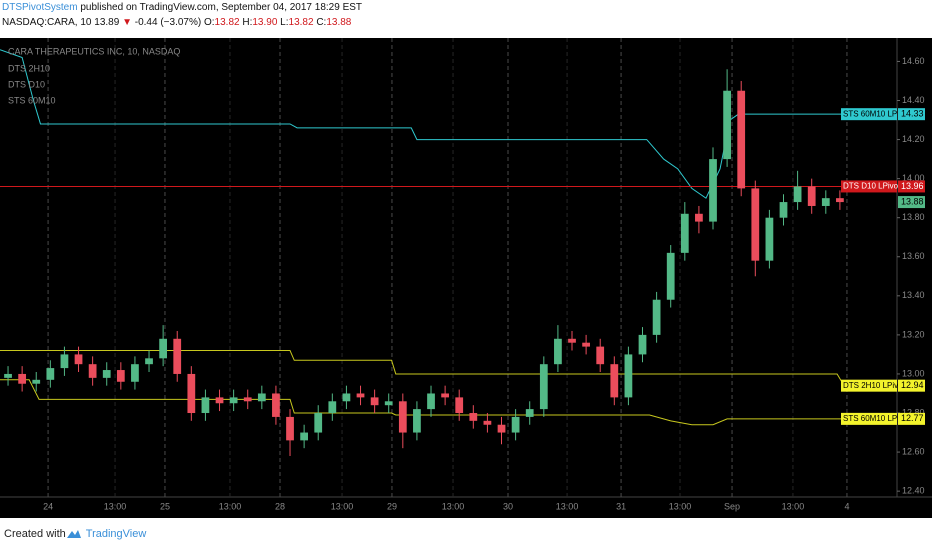  Describe the element at coordinates (339, 22) in the screenshot. I see `ohlc-value: 13.88` at that location.